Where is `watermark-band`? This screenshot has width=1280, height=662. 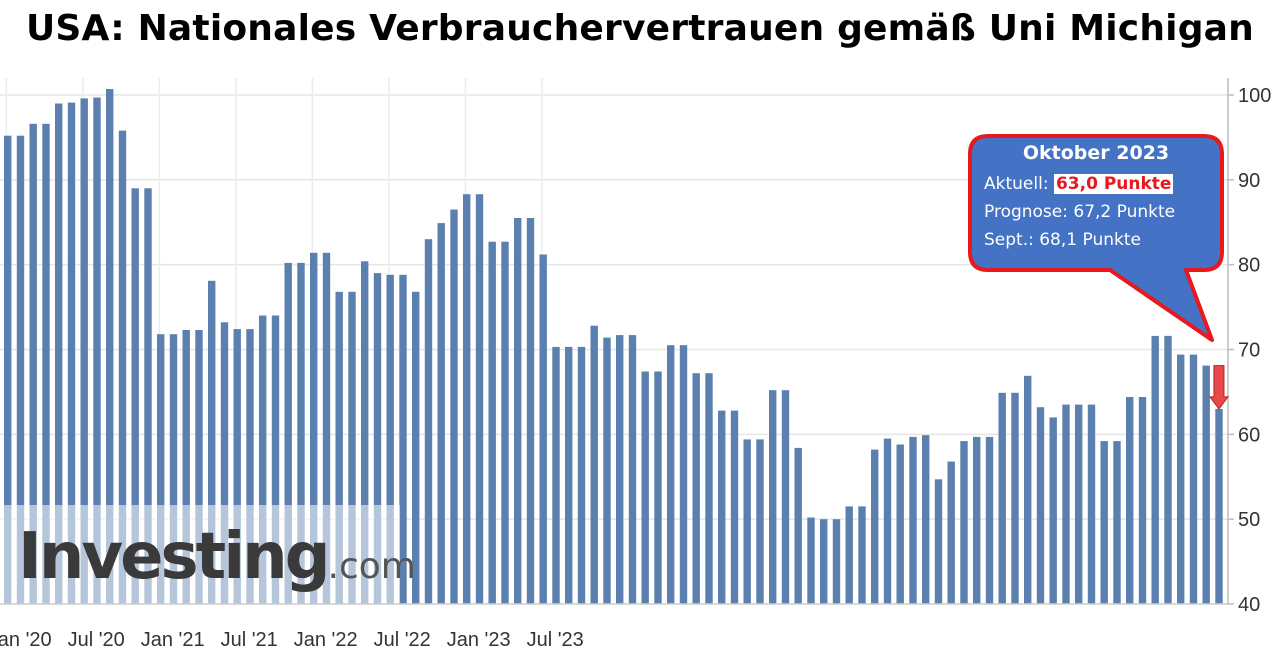 watermark-band is located at coordinates (200, 554).